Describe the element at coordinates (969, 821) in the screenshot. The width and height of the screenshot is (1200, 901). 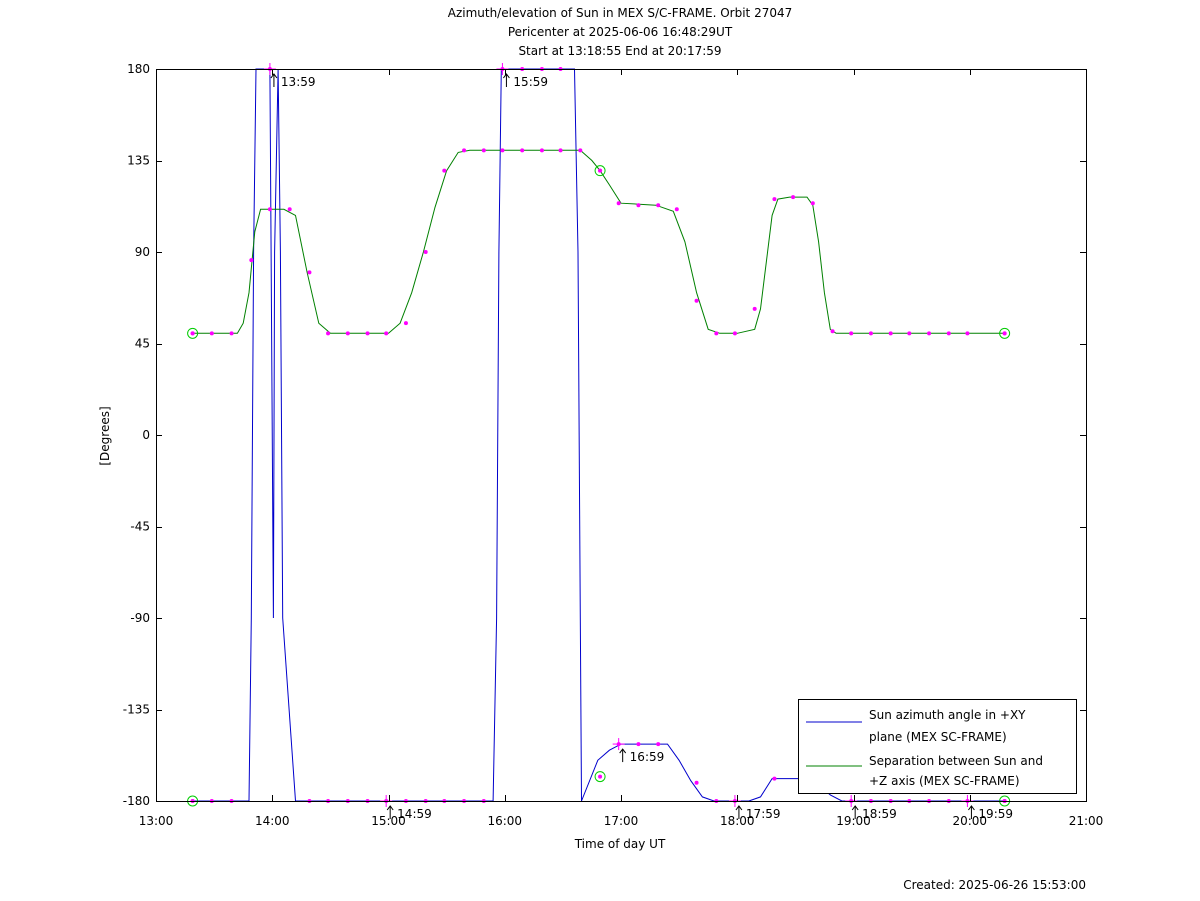
I see `x-tick-label: 20:00` at that location.